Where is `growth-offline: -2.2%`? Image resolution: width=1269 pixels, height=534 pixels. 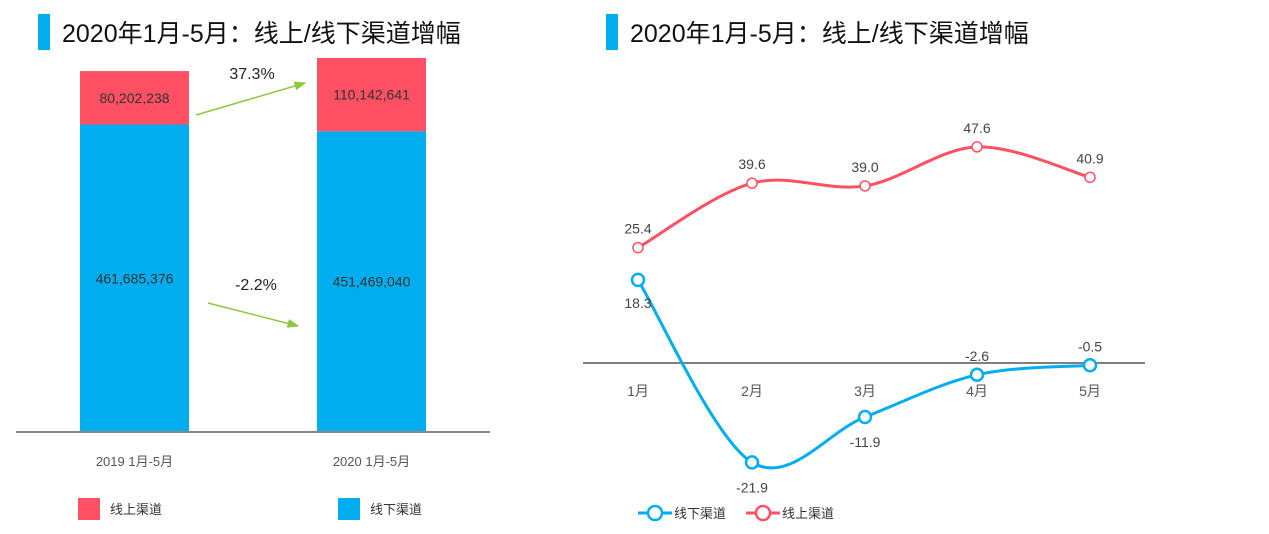 growth-offline: -2.2% is located at coordinates (256, 285).